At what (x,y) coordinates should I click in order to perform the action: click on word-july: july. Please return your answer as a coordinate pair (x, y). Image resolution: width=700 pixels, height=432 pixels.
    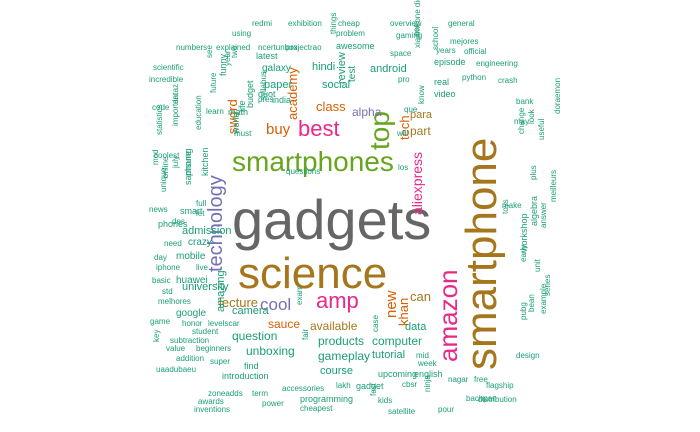
    Looking at the image, I should click on (175, 161).